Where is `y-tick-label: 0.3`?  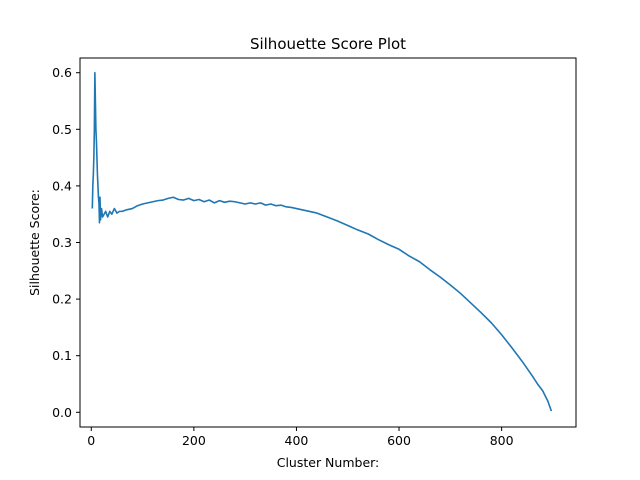 y-tick-label: 0.3 is located at coordinates (62, 242).